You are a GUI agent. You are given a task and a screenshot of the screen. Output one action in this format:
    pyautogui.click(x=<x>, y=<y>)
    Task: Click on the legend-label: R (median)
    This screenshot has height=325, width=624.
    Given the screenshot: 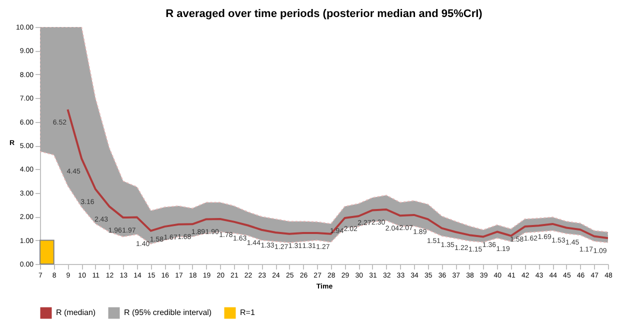 What is the action you would take?
    pyautogui.click(x=76, y=312)
    